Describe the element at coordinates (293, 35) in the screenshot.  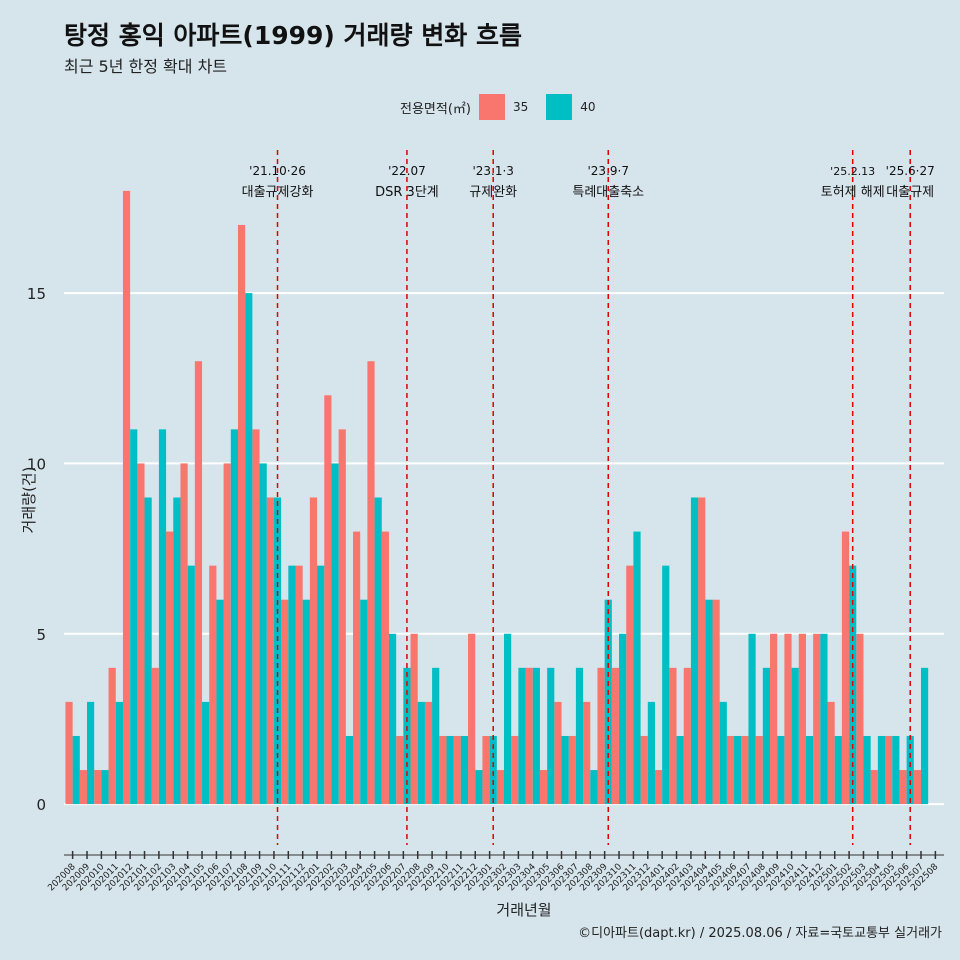
I see `chart-title: 탕정 홍익 아파트(1999) 거래량 변화 흐름` at that location.